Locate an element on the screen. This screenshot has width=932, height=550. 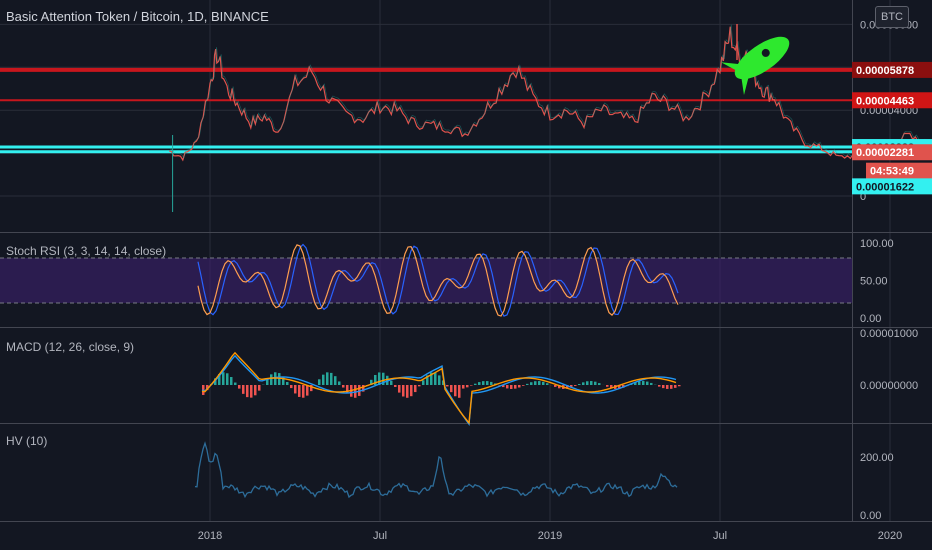
signal-line is located at coordinates (439, 388).